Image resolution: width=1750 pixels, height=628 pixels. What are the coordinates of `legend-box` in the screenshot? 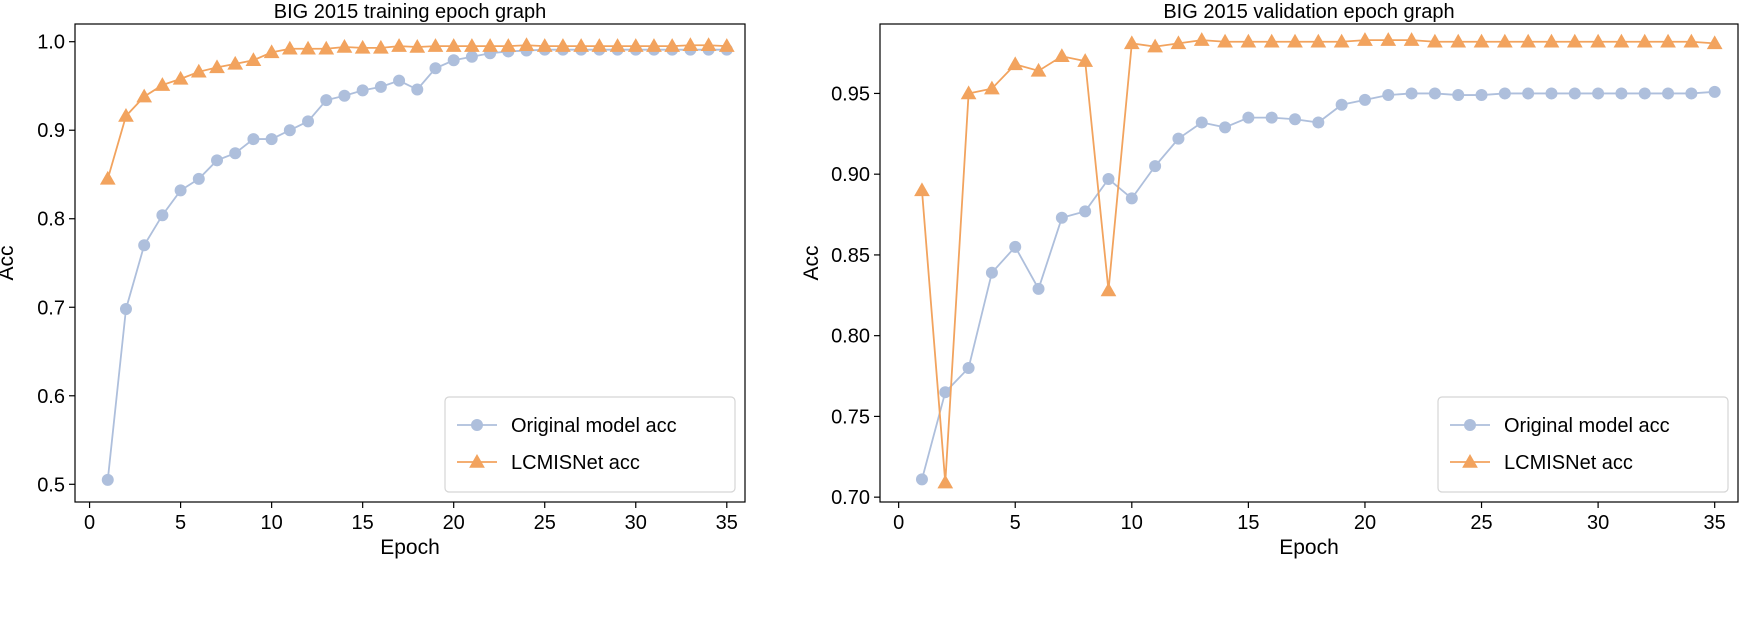 It's located at (1583, 444).